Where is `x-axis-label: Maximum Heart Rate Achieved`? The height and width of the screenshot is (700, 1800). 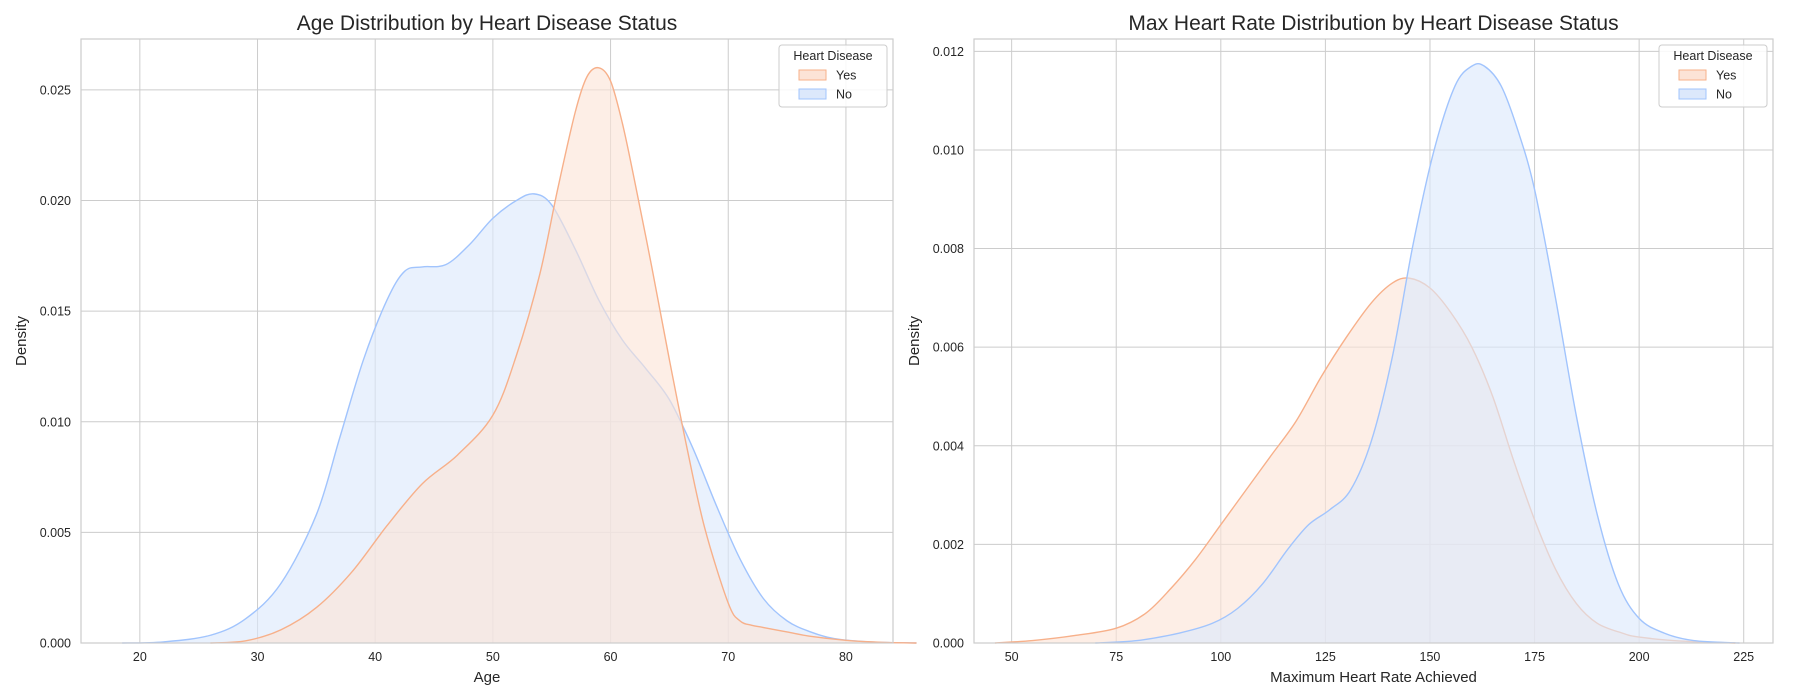
x-axis-label: Maximum Heart Rate Achieved is located at coordinates (1373, 677).